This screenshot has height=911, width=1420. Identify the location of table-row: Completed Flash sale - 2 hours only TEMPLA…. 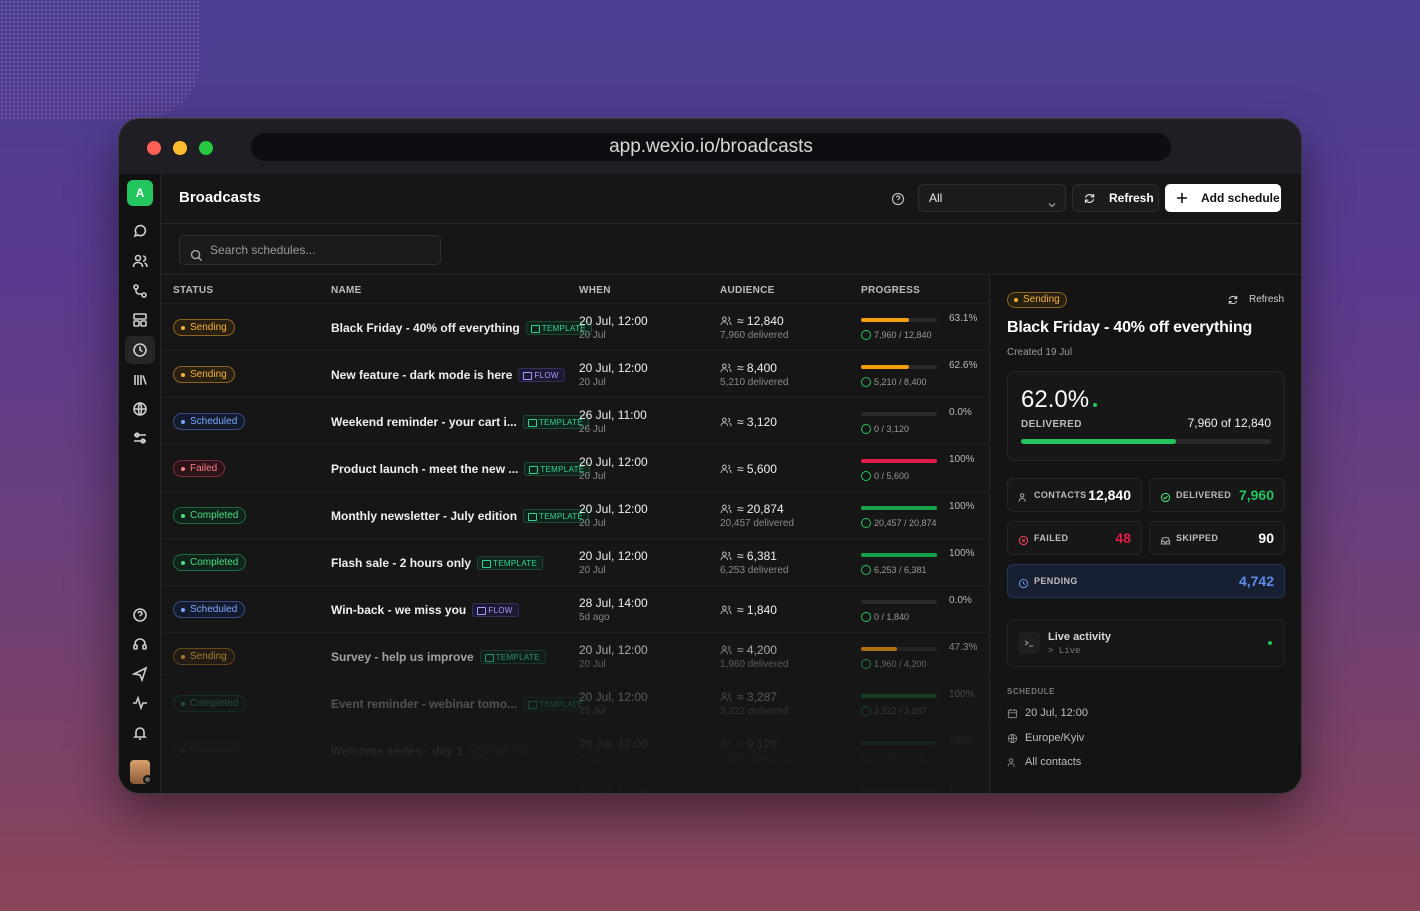
(575, 561).